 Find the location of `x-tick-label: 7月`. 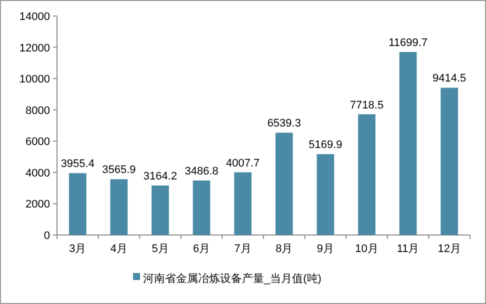

x-tick-label: 7月 is located at coordinates (243, 249).